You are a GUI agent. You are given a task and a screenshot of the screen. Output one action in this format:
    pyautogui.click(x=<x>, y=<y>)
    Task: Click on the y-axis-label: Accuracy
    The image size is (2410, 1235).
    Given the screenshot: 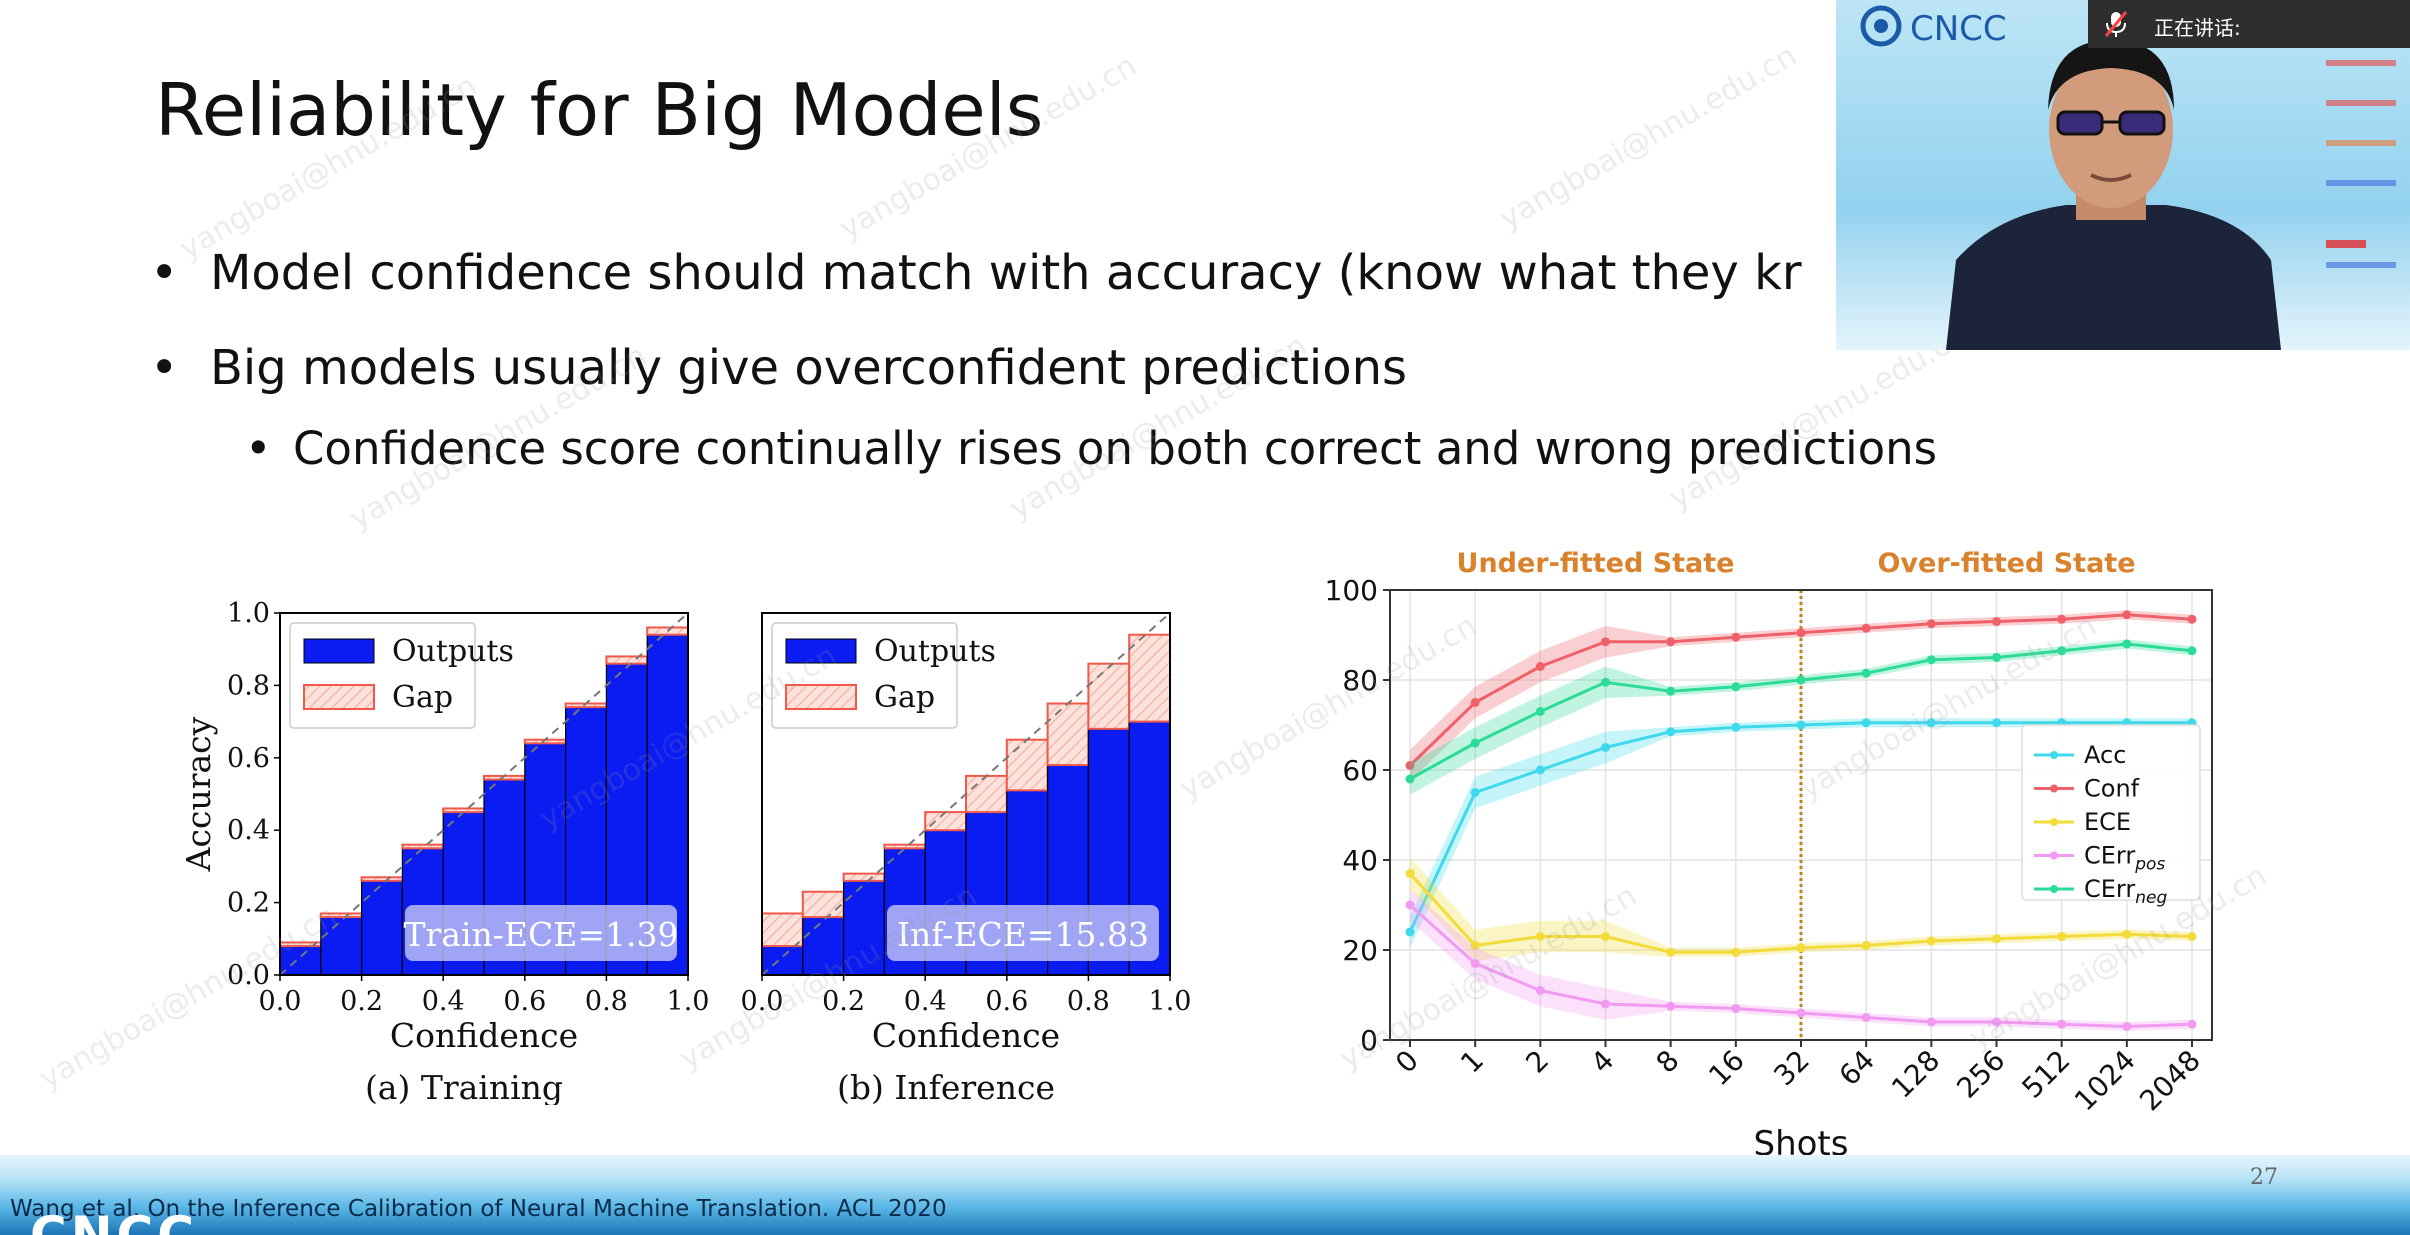 What is the action you would take?
    pyautogui.click(x=198, y=794)
    